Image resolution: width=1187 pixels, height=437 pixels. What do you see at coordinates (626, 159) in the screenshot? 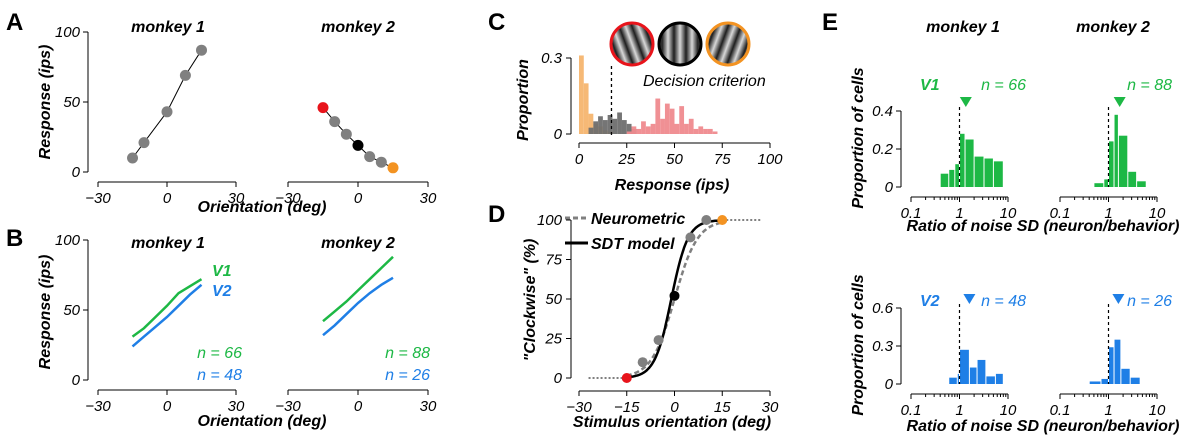
I see `x-tick-label: 25` at bounding box center [626, 159].